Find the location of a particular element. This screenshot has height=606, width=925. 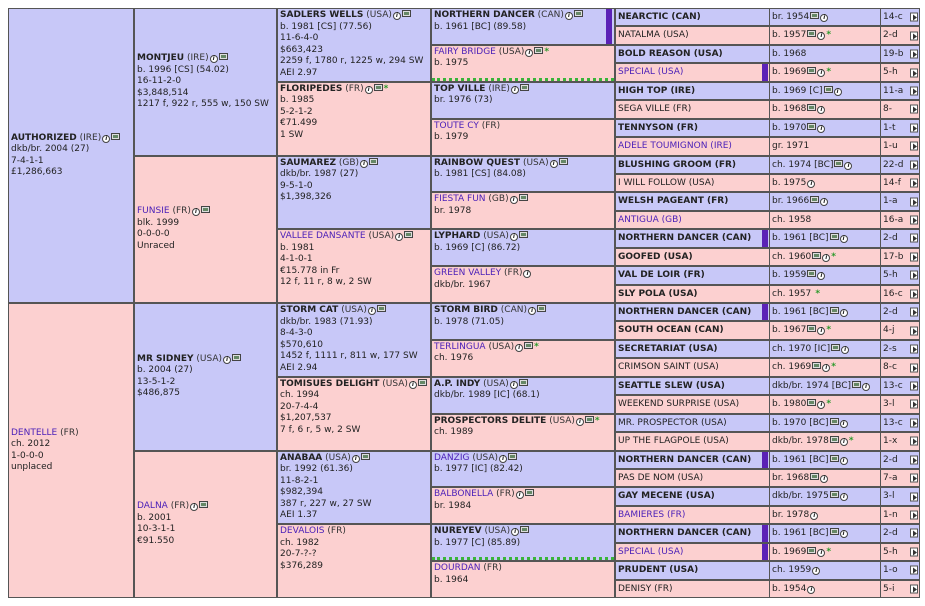

horse-name-link: GAY MECENE (USA) is located at coordinates (666, 496).